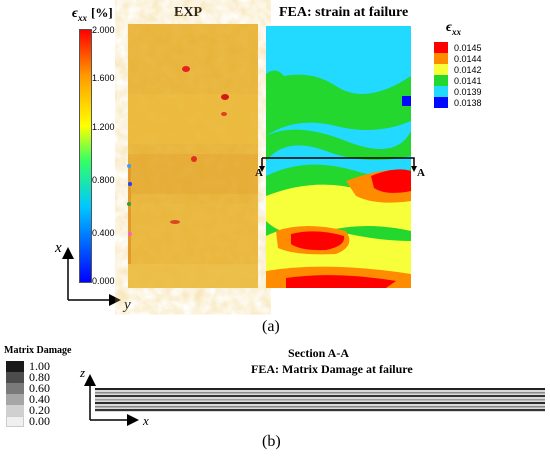 This screenshot has height=456, width=550. What do you see at coordinates (39, 388) in the screenshot?
I see `legend-value: 0.60` at bounding box center [39, 388].